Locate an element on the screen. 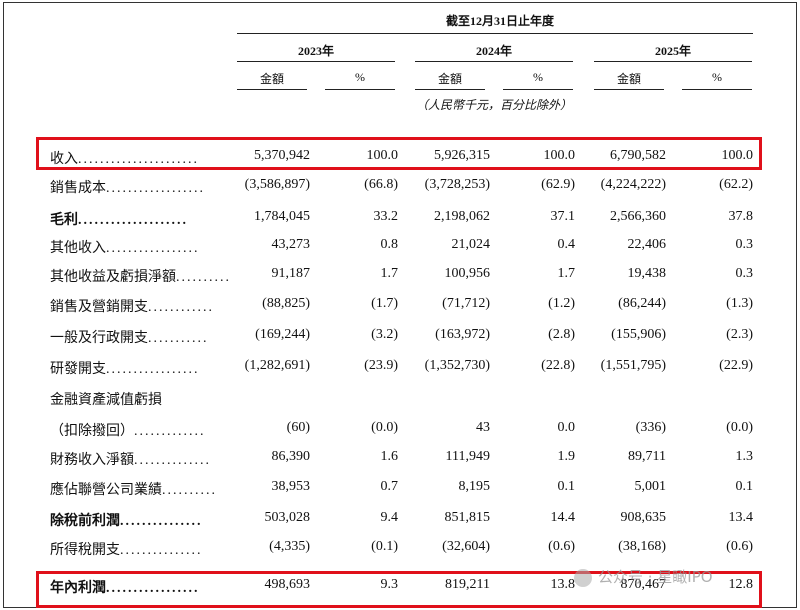 The width and height of the screenshot is (800, 610). percent-cell: 0.8 is located at coordinates (389, 244).